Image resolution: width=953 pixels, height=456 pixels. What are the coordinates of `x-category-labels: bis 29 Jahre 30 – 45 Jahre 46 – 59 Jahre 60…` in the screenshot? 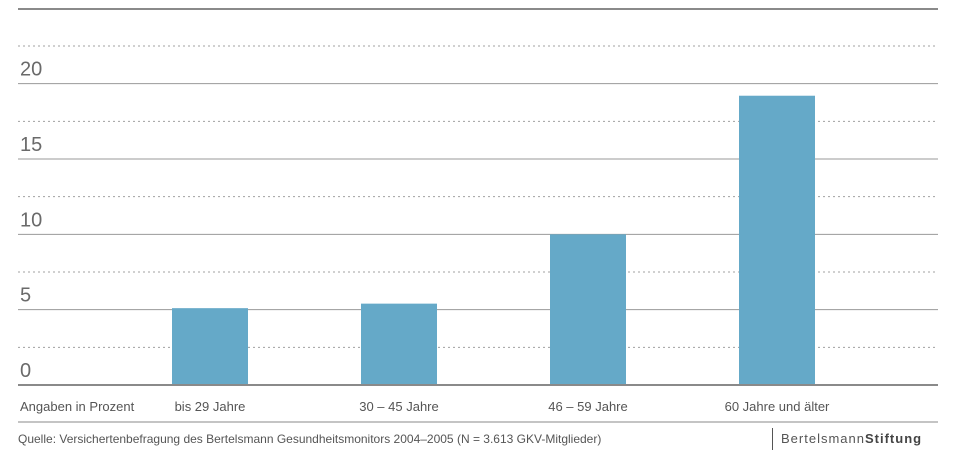 It's located at (502, 406).